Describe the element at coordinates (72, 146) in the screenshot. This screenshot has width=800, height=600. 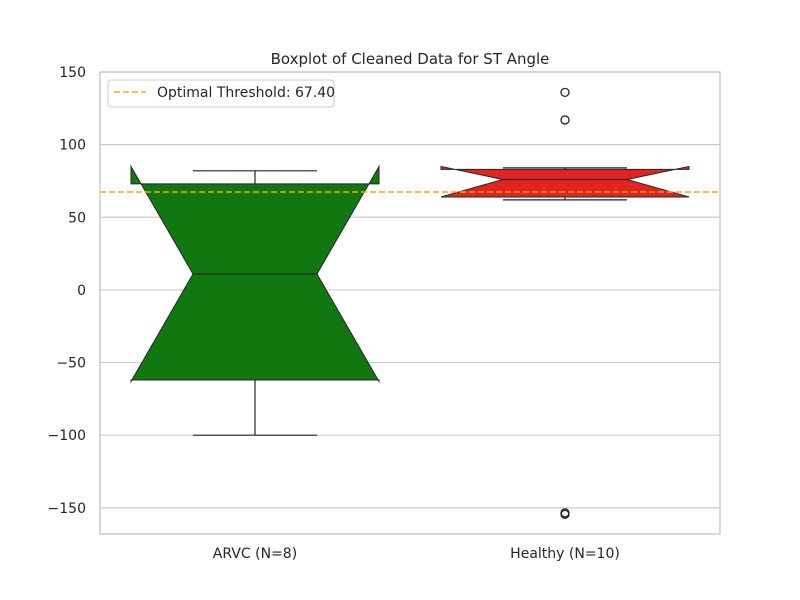
I see `y-tick-label: 100` at that location.